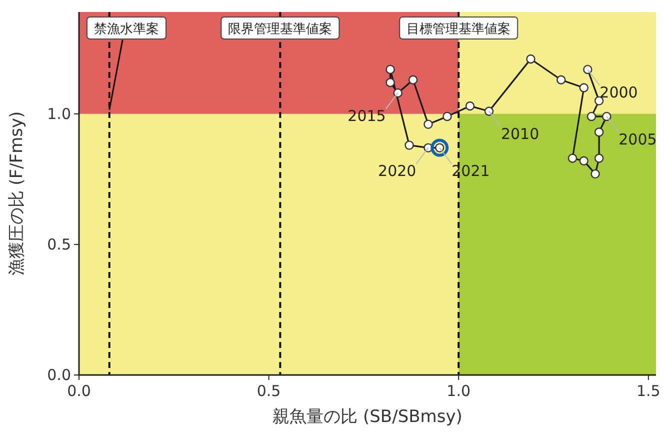 This screenshot has width=665, height=434. Describe the element at coordinates (79, 391) in the screenshot. I see `x-tick-label: 0.0` at that location.